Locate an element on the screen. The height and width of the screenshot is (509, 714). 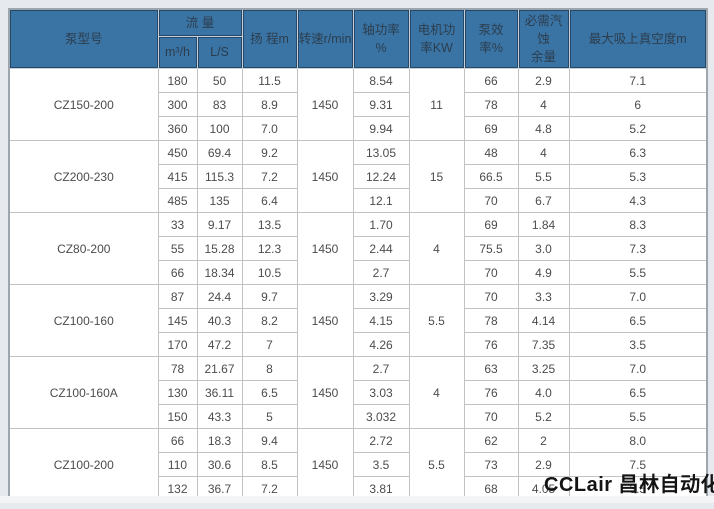
efficiency-cell: 75.5 is located at coordinates (491, 249).